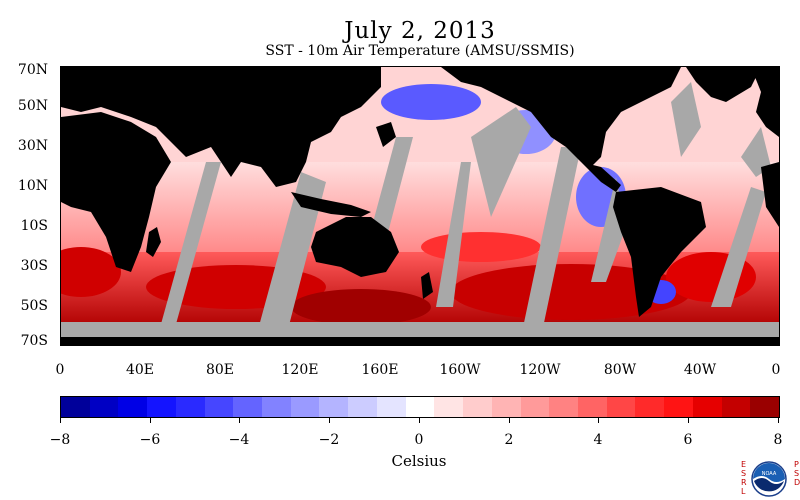 Image resolution: width=800 pixels, height=500 pixels. What do you see at coordinates (688, 440) in the screenshot?
I see `colorbar-label-6: 6` at bounding box center [688, 440].